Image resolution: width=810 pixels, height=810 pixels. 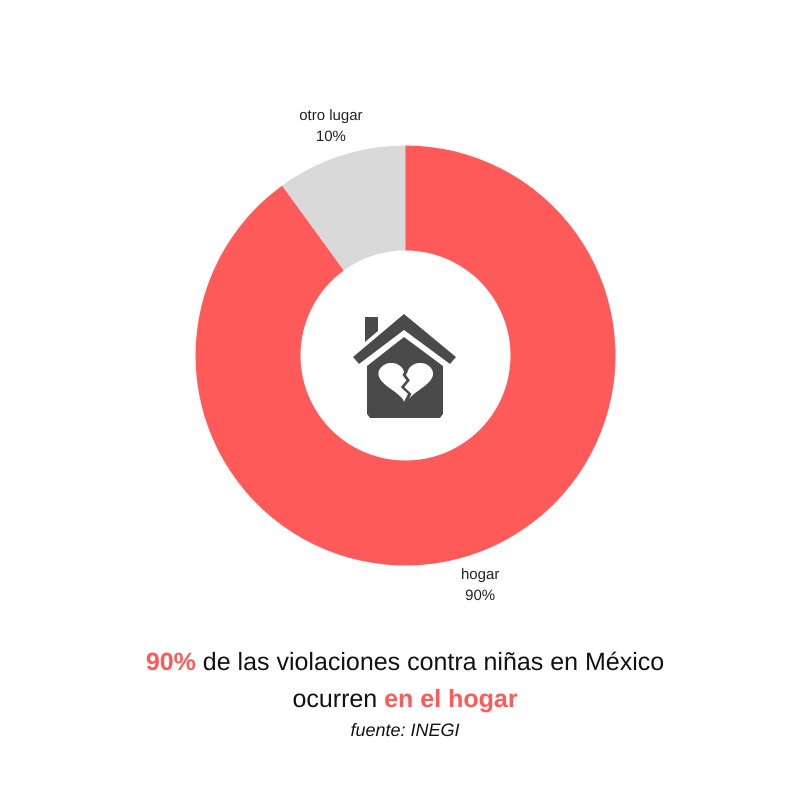 I want to click on slice-label: otro lugar, so click(x=331, y=115).